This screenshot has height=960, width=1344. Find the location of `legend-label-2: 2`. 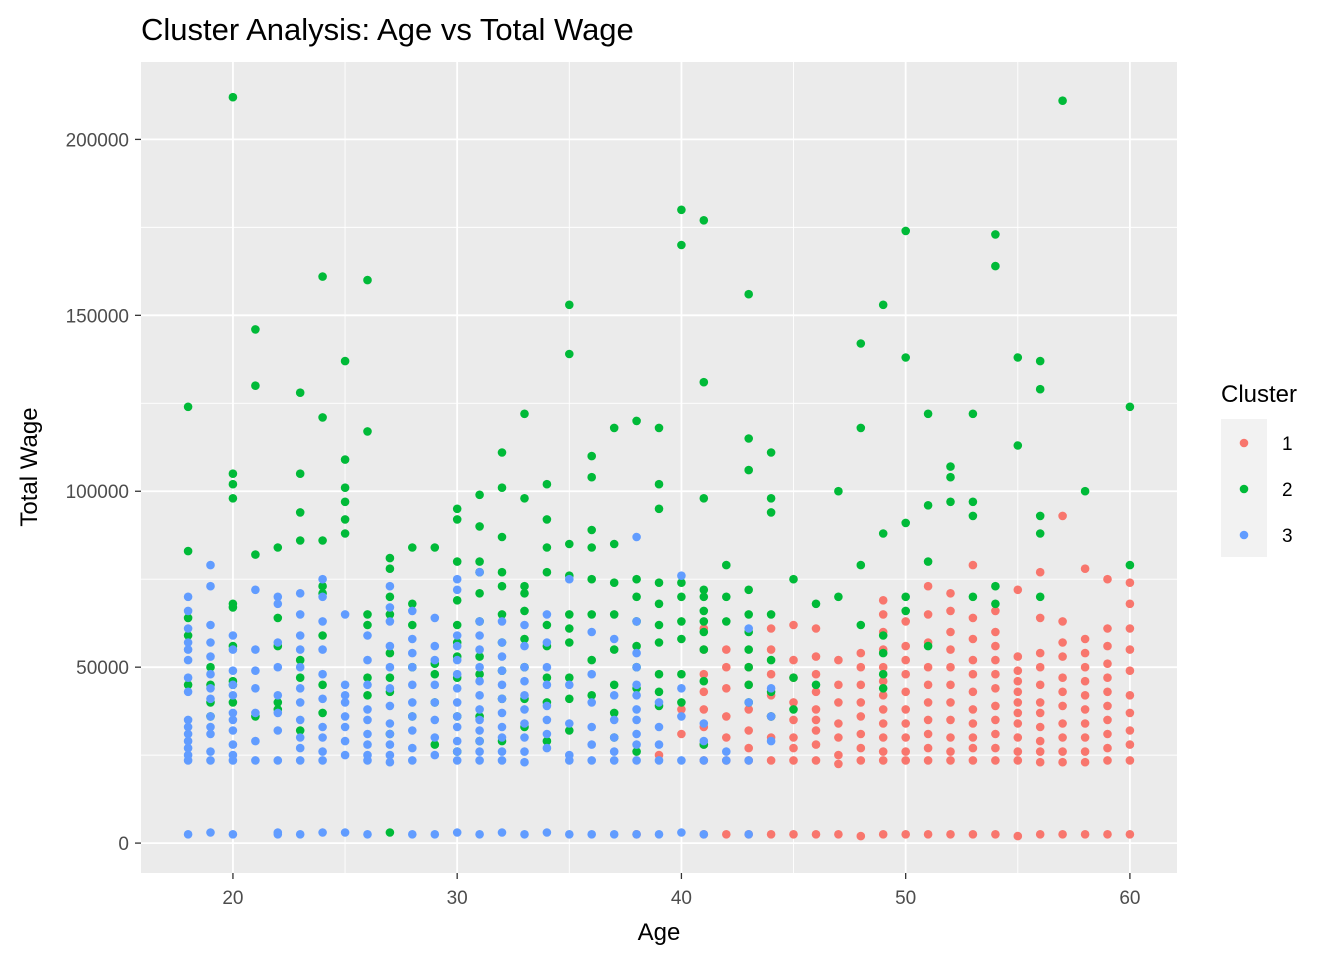

legend-label-2: 2 is located at coordinates (1287, 490).